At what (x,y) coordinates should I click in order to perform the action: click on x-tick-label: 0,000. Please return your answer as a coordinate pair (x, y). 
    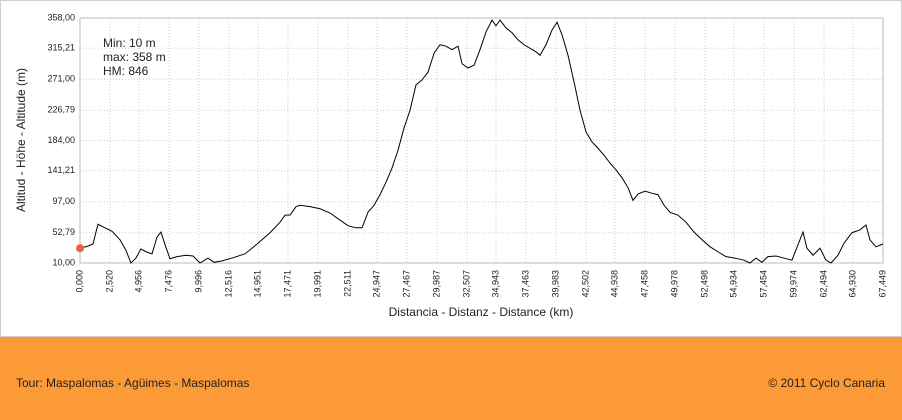
    Looking at the image, I should click on (79, 281).